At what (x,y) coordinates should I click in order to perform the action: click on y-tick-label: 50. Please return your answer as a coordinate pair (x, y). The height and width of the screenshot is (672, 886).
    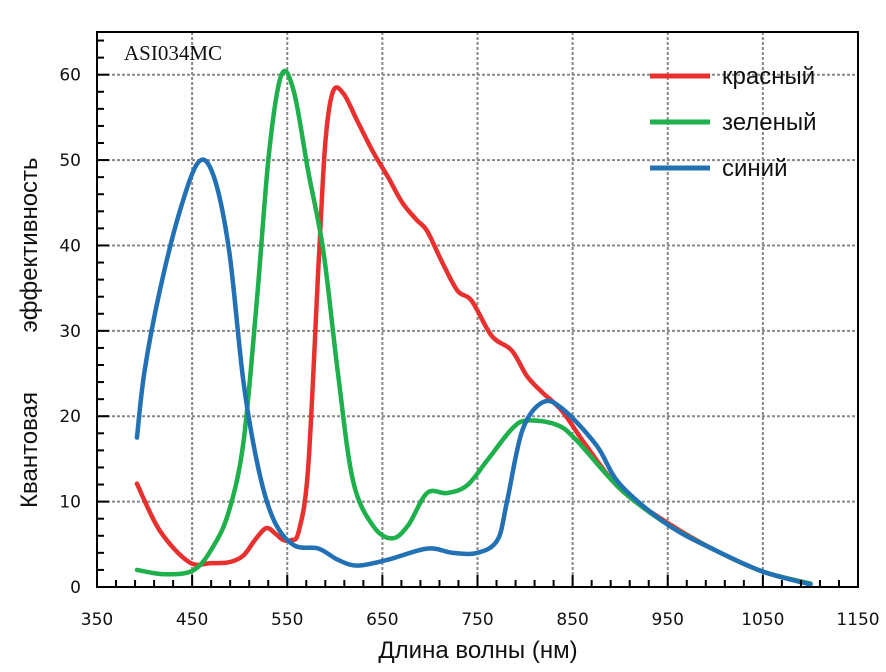
    Looking at the image, I should click on (70, 161).